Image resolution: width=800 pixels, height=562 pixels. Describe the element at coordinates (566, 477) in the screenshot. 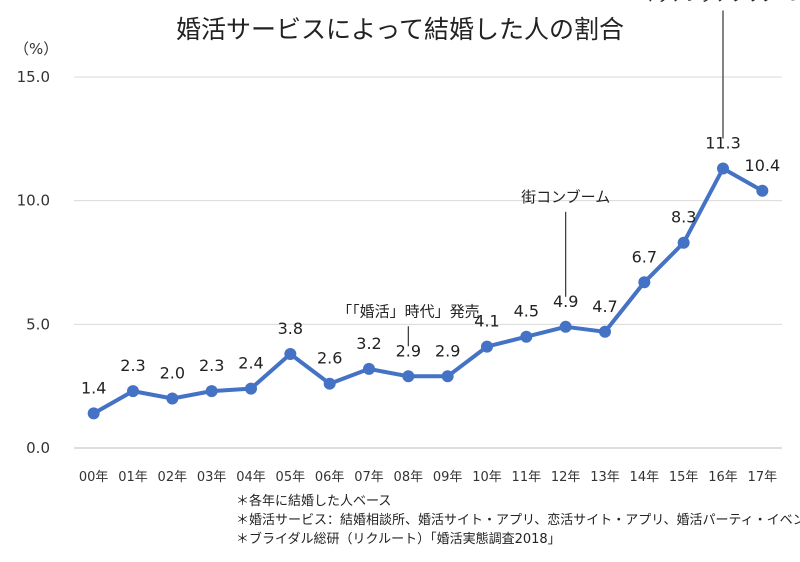

I see `x-tick-label: 12年` at that location.